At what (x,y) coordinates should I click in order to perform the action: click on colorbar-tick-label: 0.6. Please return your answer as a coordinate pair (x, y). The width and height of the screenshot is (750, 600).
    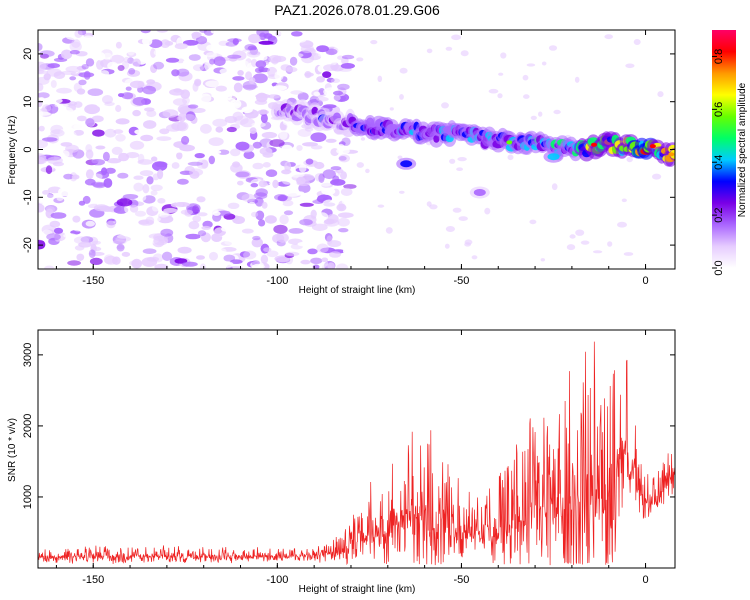
    Looking at the image, I should click on (719, 109).